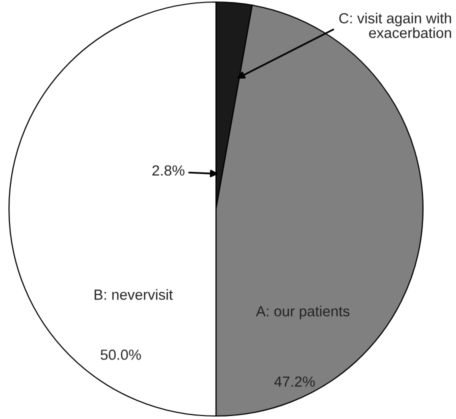  What do you see at coordinates (294, 381) in the screenshot?
I see `data-label: 47.2%` at bounding box center [294, 381].